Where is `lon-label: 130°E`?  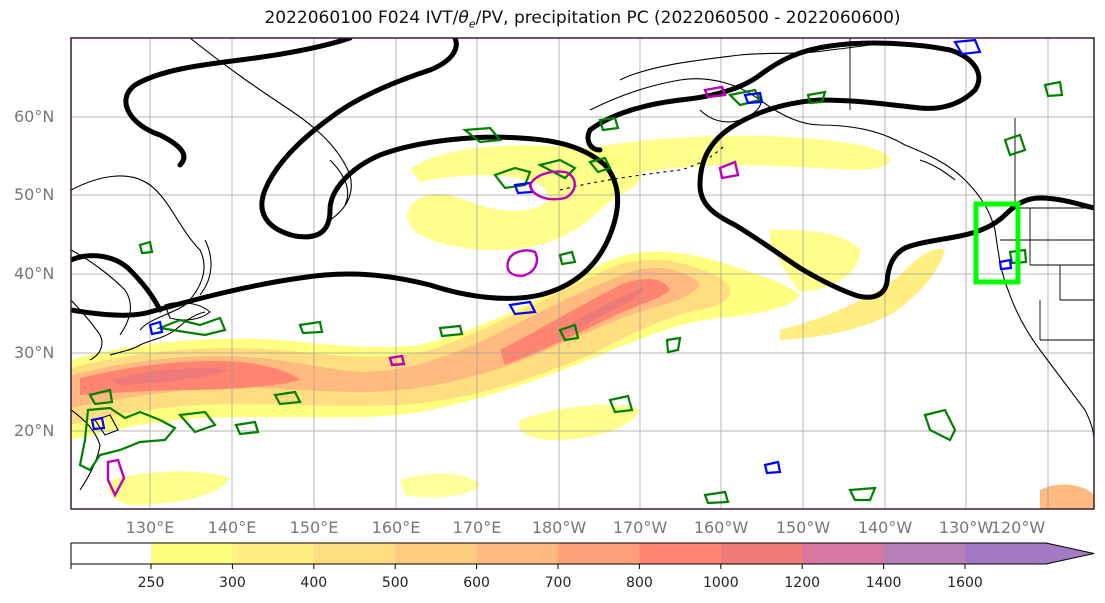
lon-label: 130°E is located at coordinates (150, 527).